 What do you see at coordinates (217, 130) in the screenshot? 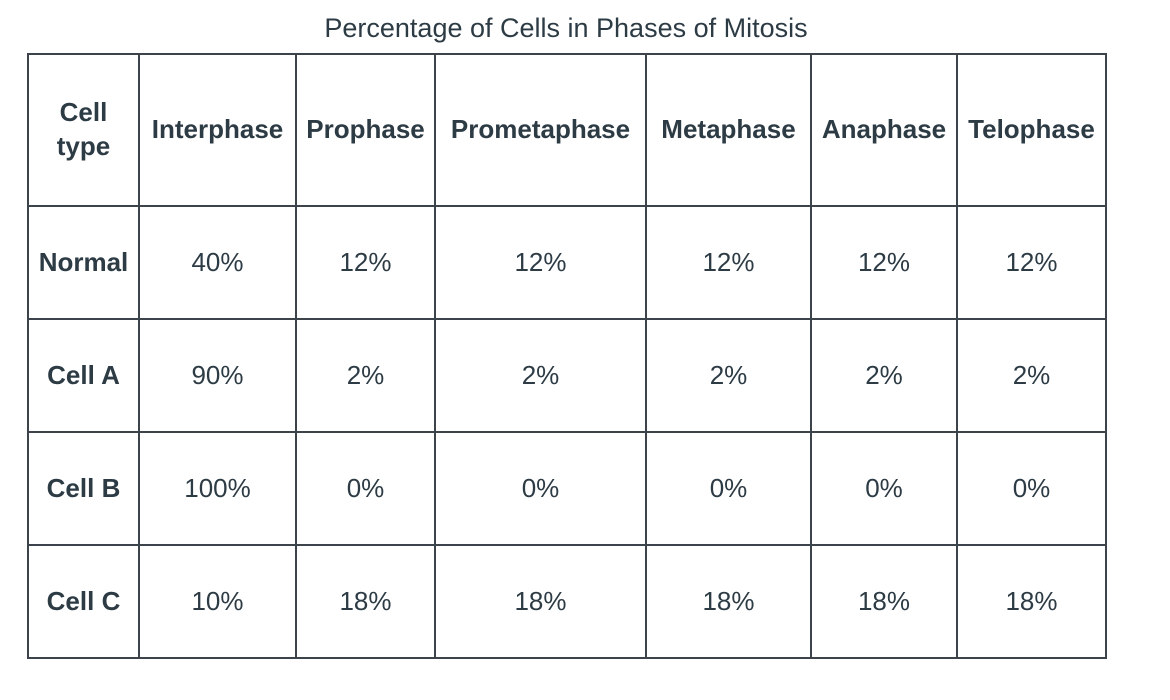
I see `column-header-interphase: Interphase` at bounding box center [217, 130].